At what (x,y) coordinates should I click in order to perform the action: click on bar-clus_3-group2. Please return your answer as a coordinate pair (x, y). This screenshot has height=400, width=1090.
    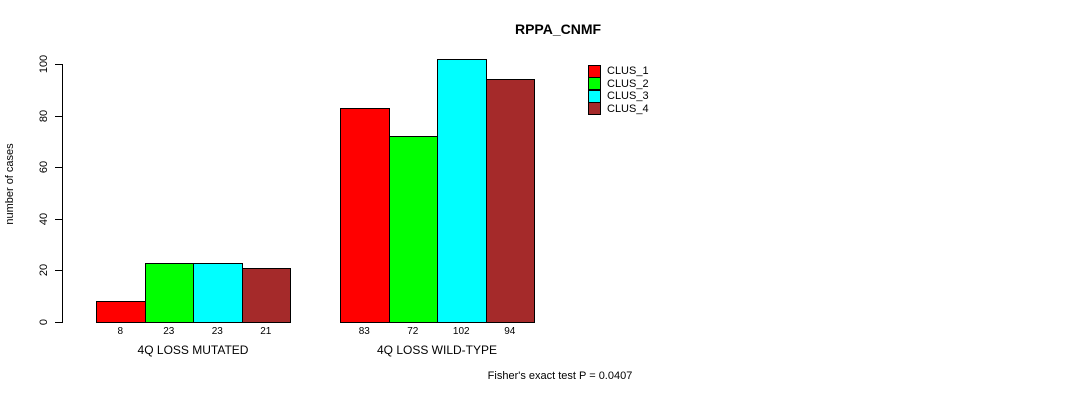
    Looking at the image, I should click on (462, 191).